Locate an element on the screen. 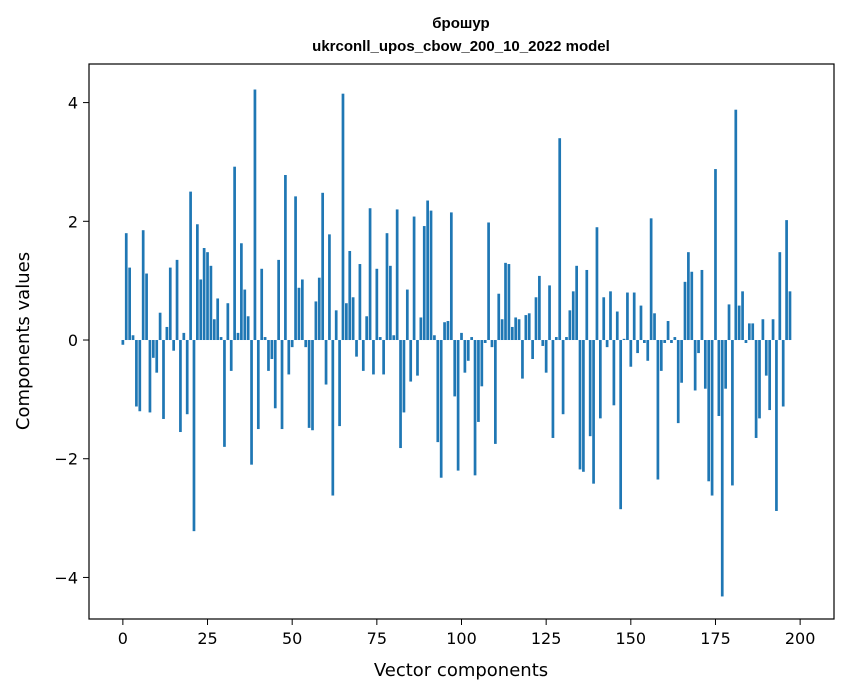 The image size is (847, 696). y-tick-label-0: 0 is located at coordinates (73, 340).